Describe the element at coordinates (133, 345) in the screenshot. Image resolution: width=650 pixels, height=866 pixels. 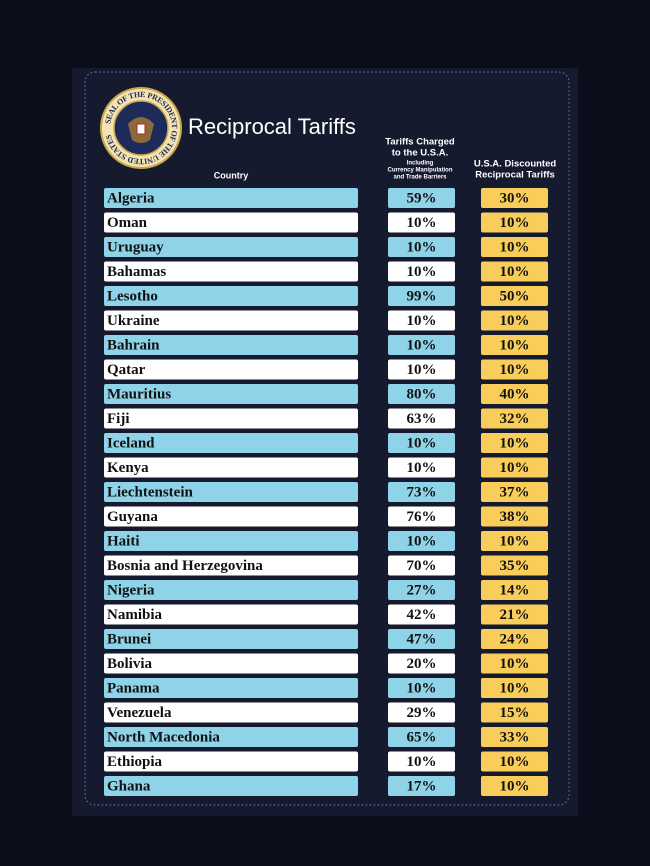
I see `country-name: Bahrain` at that location.